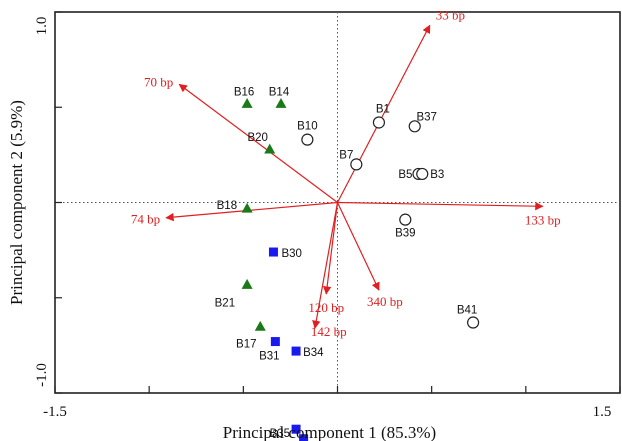  I want to click on point-label: B35, so click(280, 434).